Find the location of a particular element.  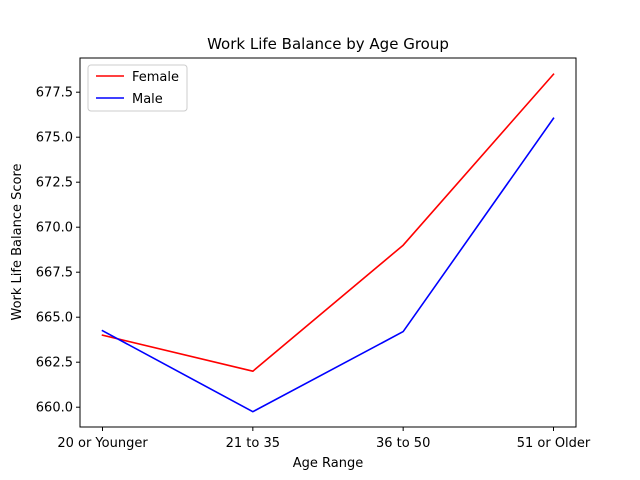

y-tick-label: 665.0 is located at coordinates (54, 318).